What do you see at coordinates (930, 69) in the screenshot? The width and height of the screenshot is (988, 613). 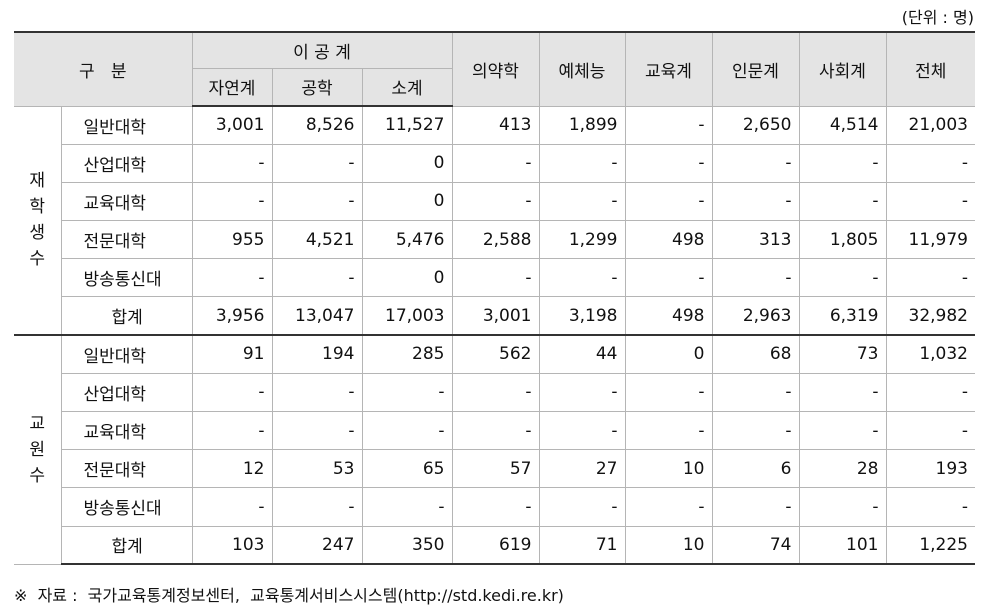 I see `header-jeonche: 전체` at bounding box center [930, 69].